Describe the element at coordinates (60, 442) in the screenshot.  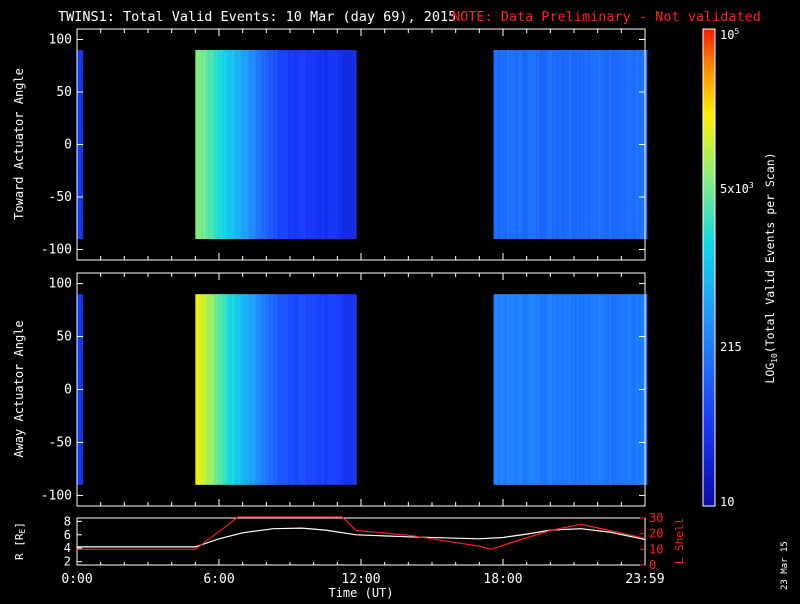
I see `y-tick-label: -50` at that location.